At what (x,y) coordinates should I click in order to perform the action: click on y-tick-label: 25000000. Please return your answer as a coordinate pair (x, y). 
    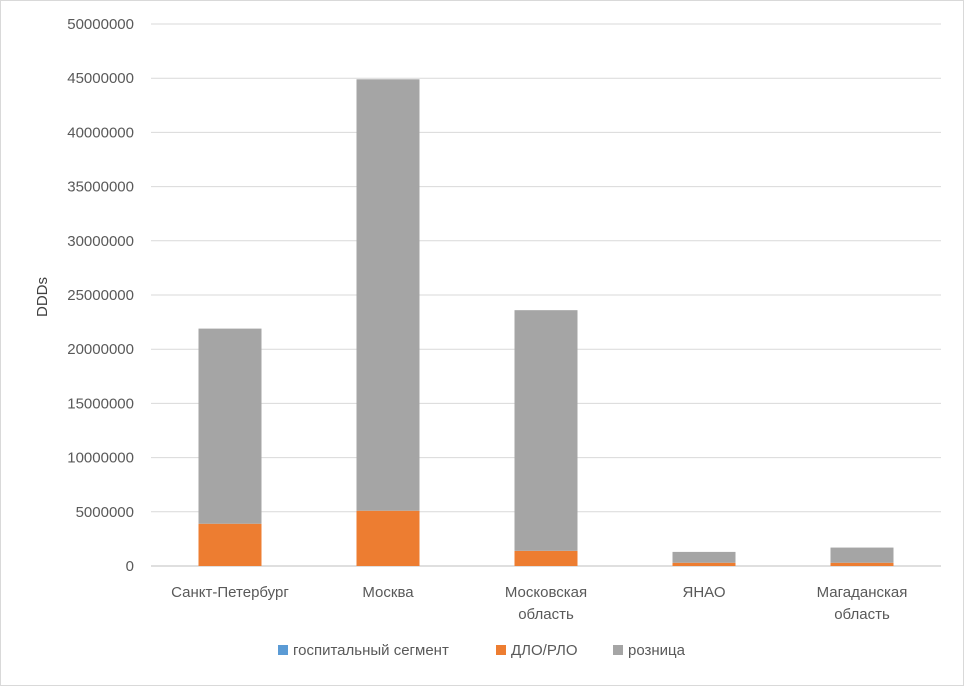
    Looking at the image, I should click on (100, 295).